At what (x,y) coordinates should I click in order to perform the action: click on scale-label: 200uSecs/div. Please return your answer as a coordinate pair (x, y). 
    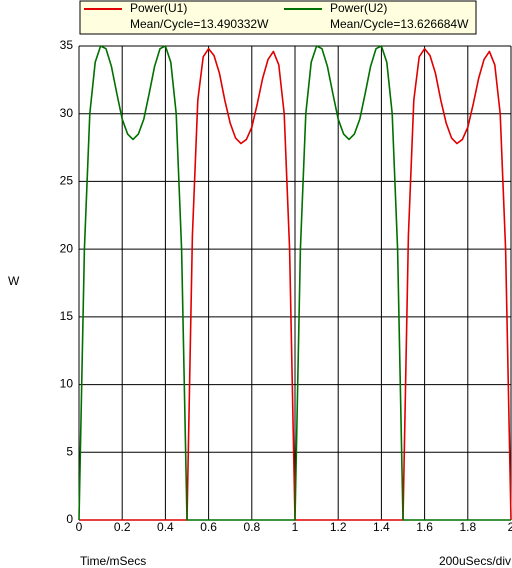
    Looking at the image, I should click on (475, 561).